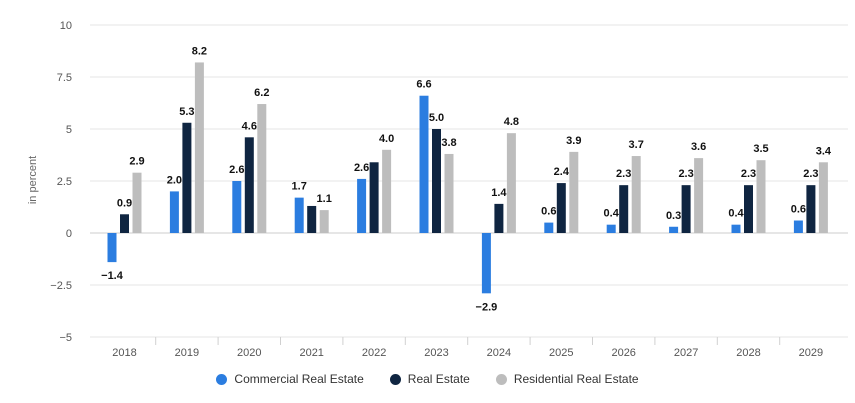 This screenshot has width=855, height=403. Describe the element at coordinates (222, 379) in the screenshot. I see `legend-swatch-commercial` at that location.